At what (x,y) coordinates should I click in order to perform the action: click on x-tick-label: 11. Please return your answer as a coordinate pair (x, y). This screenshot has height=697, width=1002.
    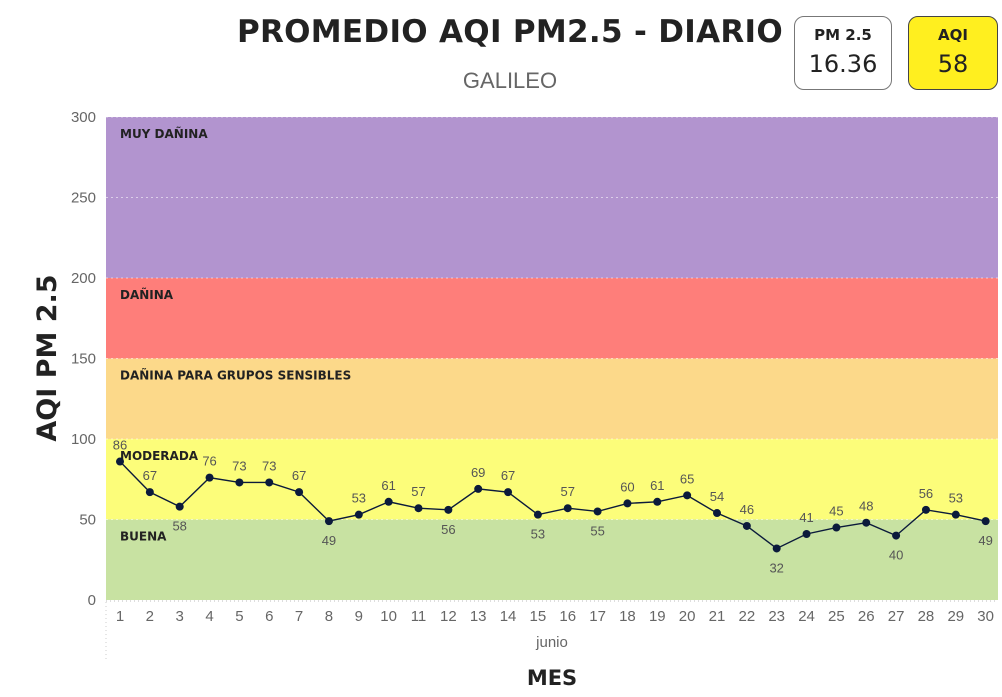
    Looking at the image, I should click on (419, 616).